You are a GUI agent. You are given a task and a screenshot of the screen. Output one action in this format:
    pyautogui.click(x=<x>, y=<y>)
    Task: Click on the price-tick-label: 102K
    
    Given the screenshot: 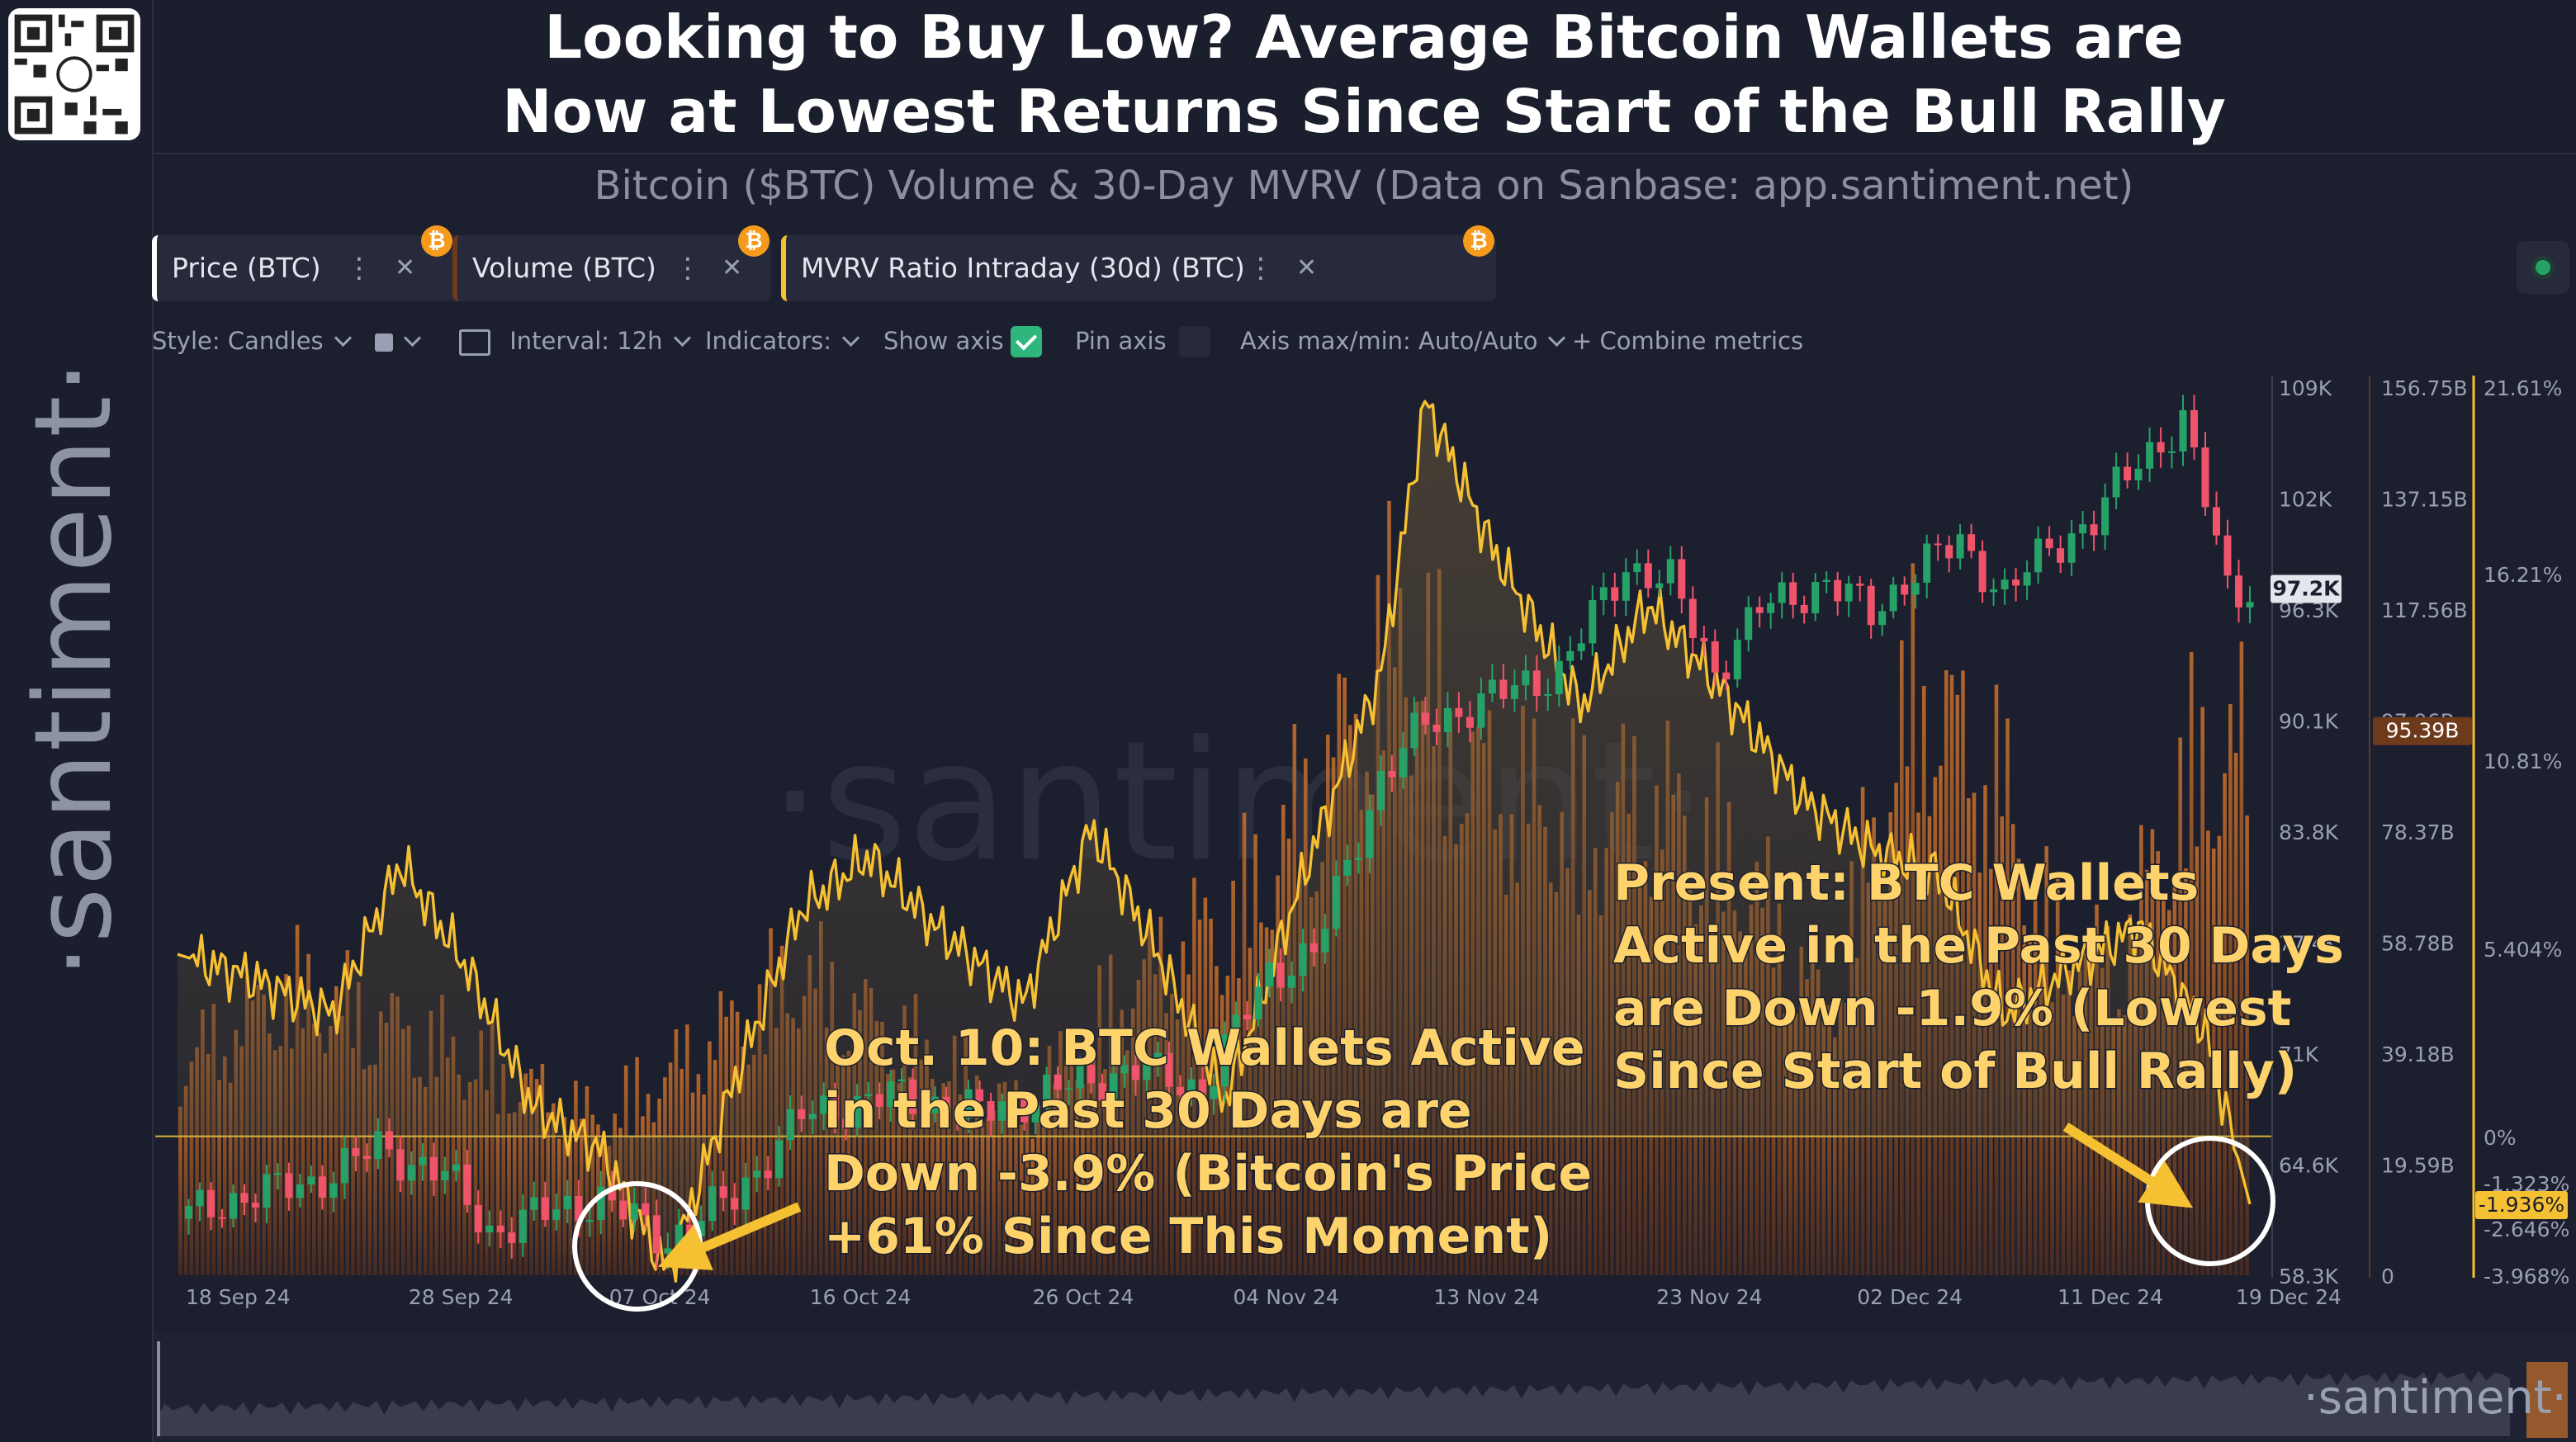 What is the action you would take?
    pyautogui.click(x=2305, y=500)
    